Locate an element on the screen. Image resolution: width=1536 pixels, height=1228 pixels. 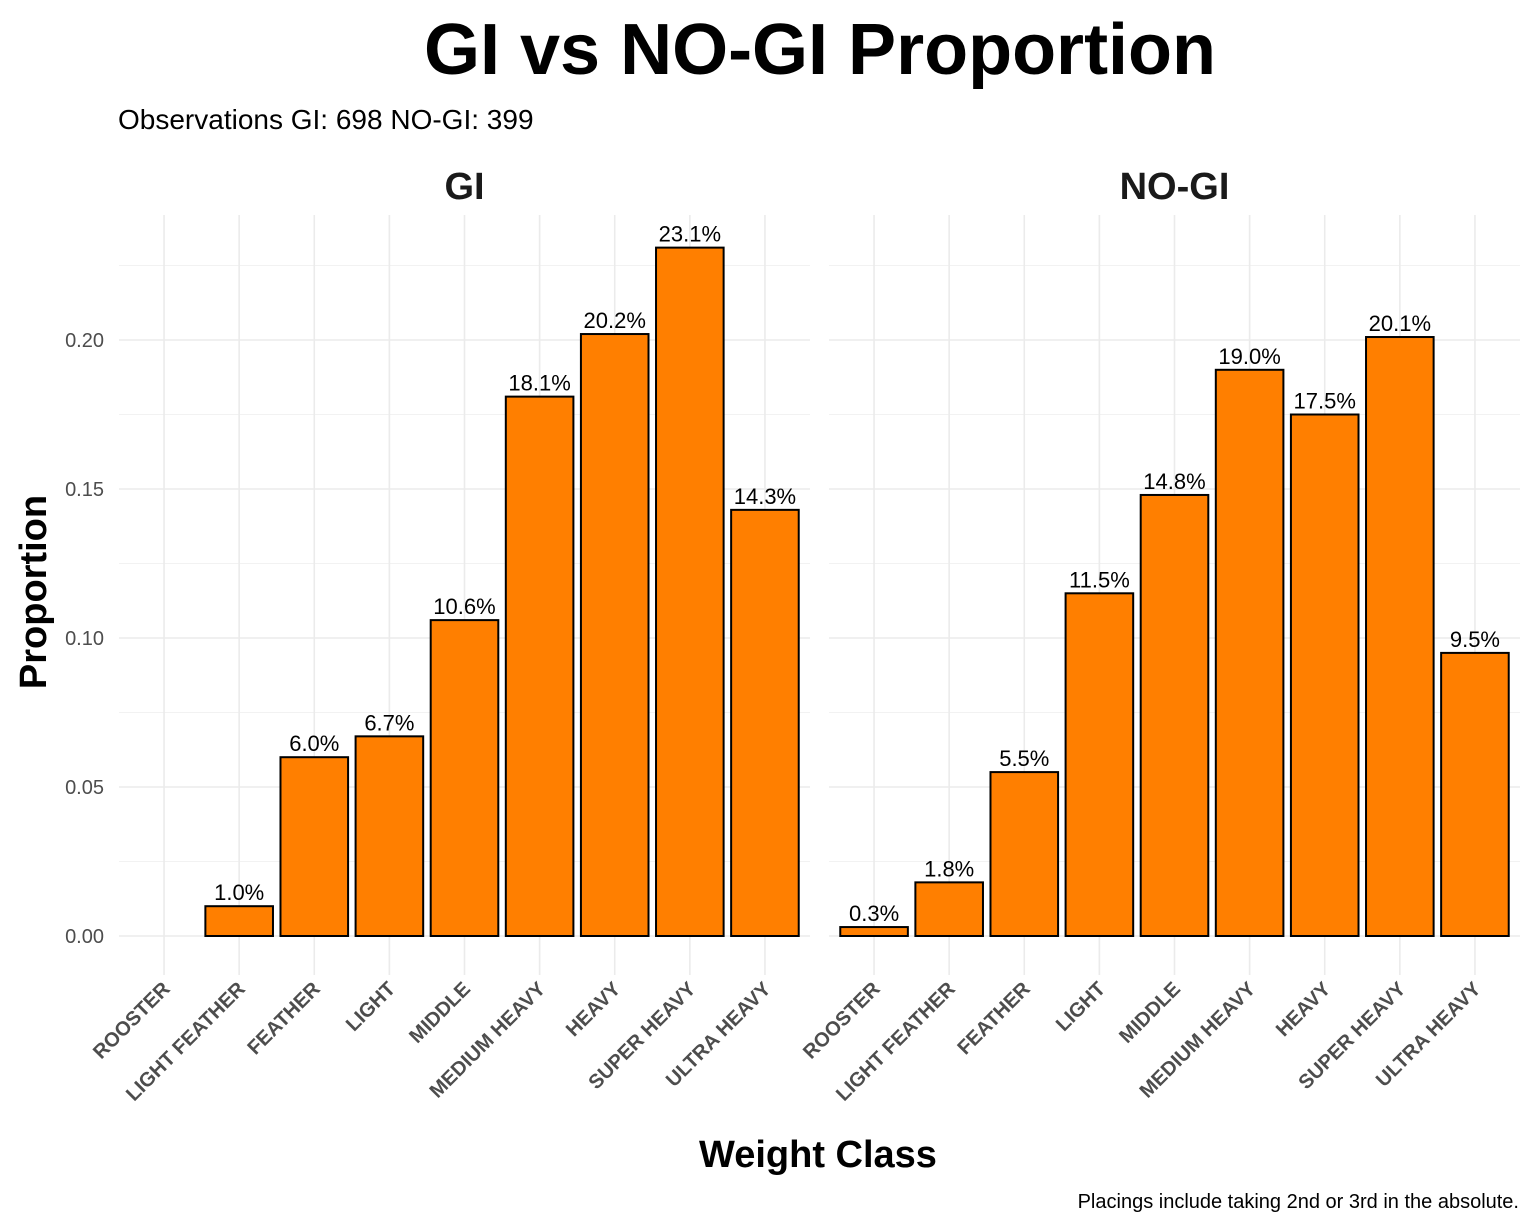
bar-gi-light-feather is located at coordinates (239, 921).